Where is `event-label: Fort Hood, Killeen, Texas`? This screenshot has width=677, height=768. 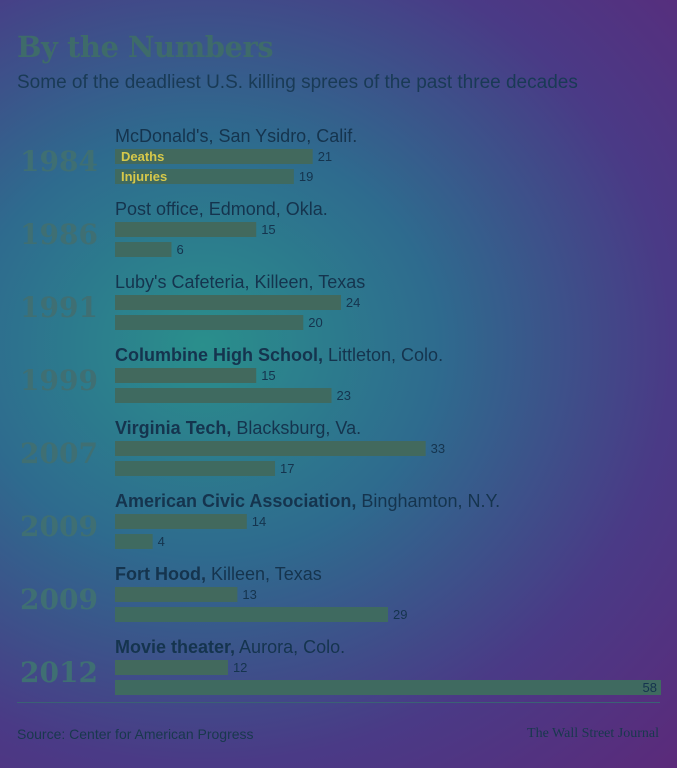 event-label: Fort Hood, Killeen, Texas is located at coordinates (218, 574).